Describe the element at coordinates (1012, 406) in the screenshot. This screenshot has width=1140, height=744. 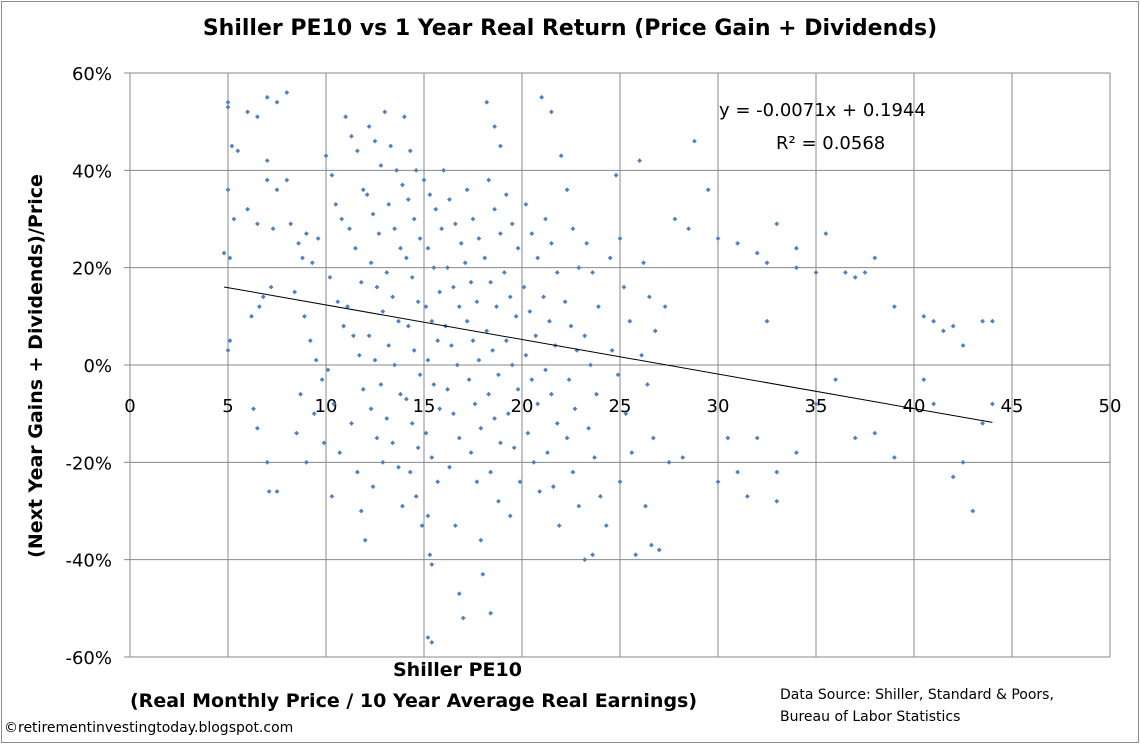
I see `x-tick-label: 45` at that location.